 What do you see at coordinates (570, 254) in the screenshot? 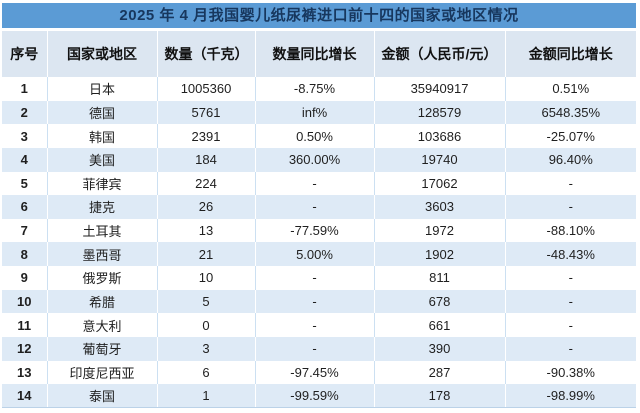
I see `cell-amount-growth: -48.43%` at bounding box center [570, 254].